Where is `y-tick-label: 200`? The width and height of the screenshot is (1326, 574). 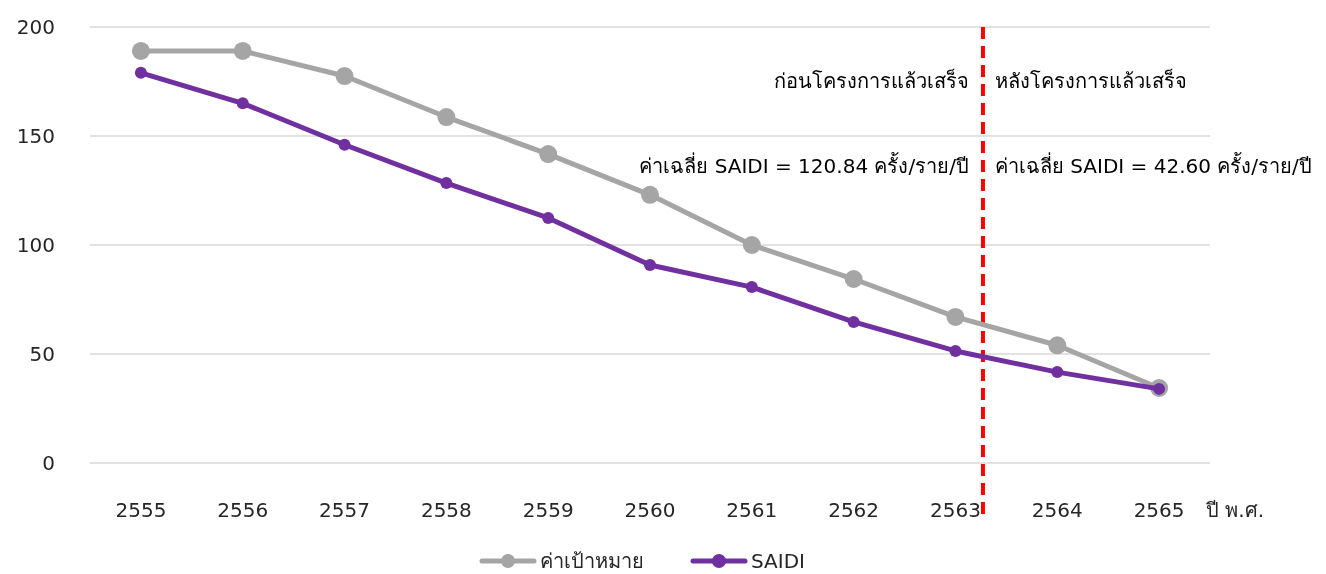 y-tick-label: 200 is located at coordinates (35, 27).